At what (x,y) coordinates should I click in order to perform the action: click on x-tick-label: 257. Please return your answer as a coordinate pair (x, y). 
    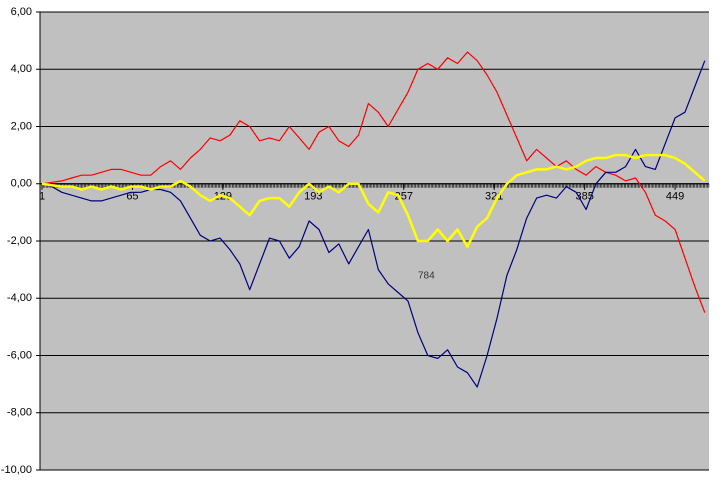
    Looking at the image, I should click on (404, 197).